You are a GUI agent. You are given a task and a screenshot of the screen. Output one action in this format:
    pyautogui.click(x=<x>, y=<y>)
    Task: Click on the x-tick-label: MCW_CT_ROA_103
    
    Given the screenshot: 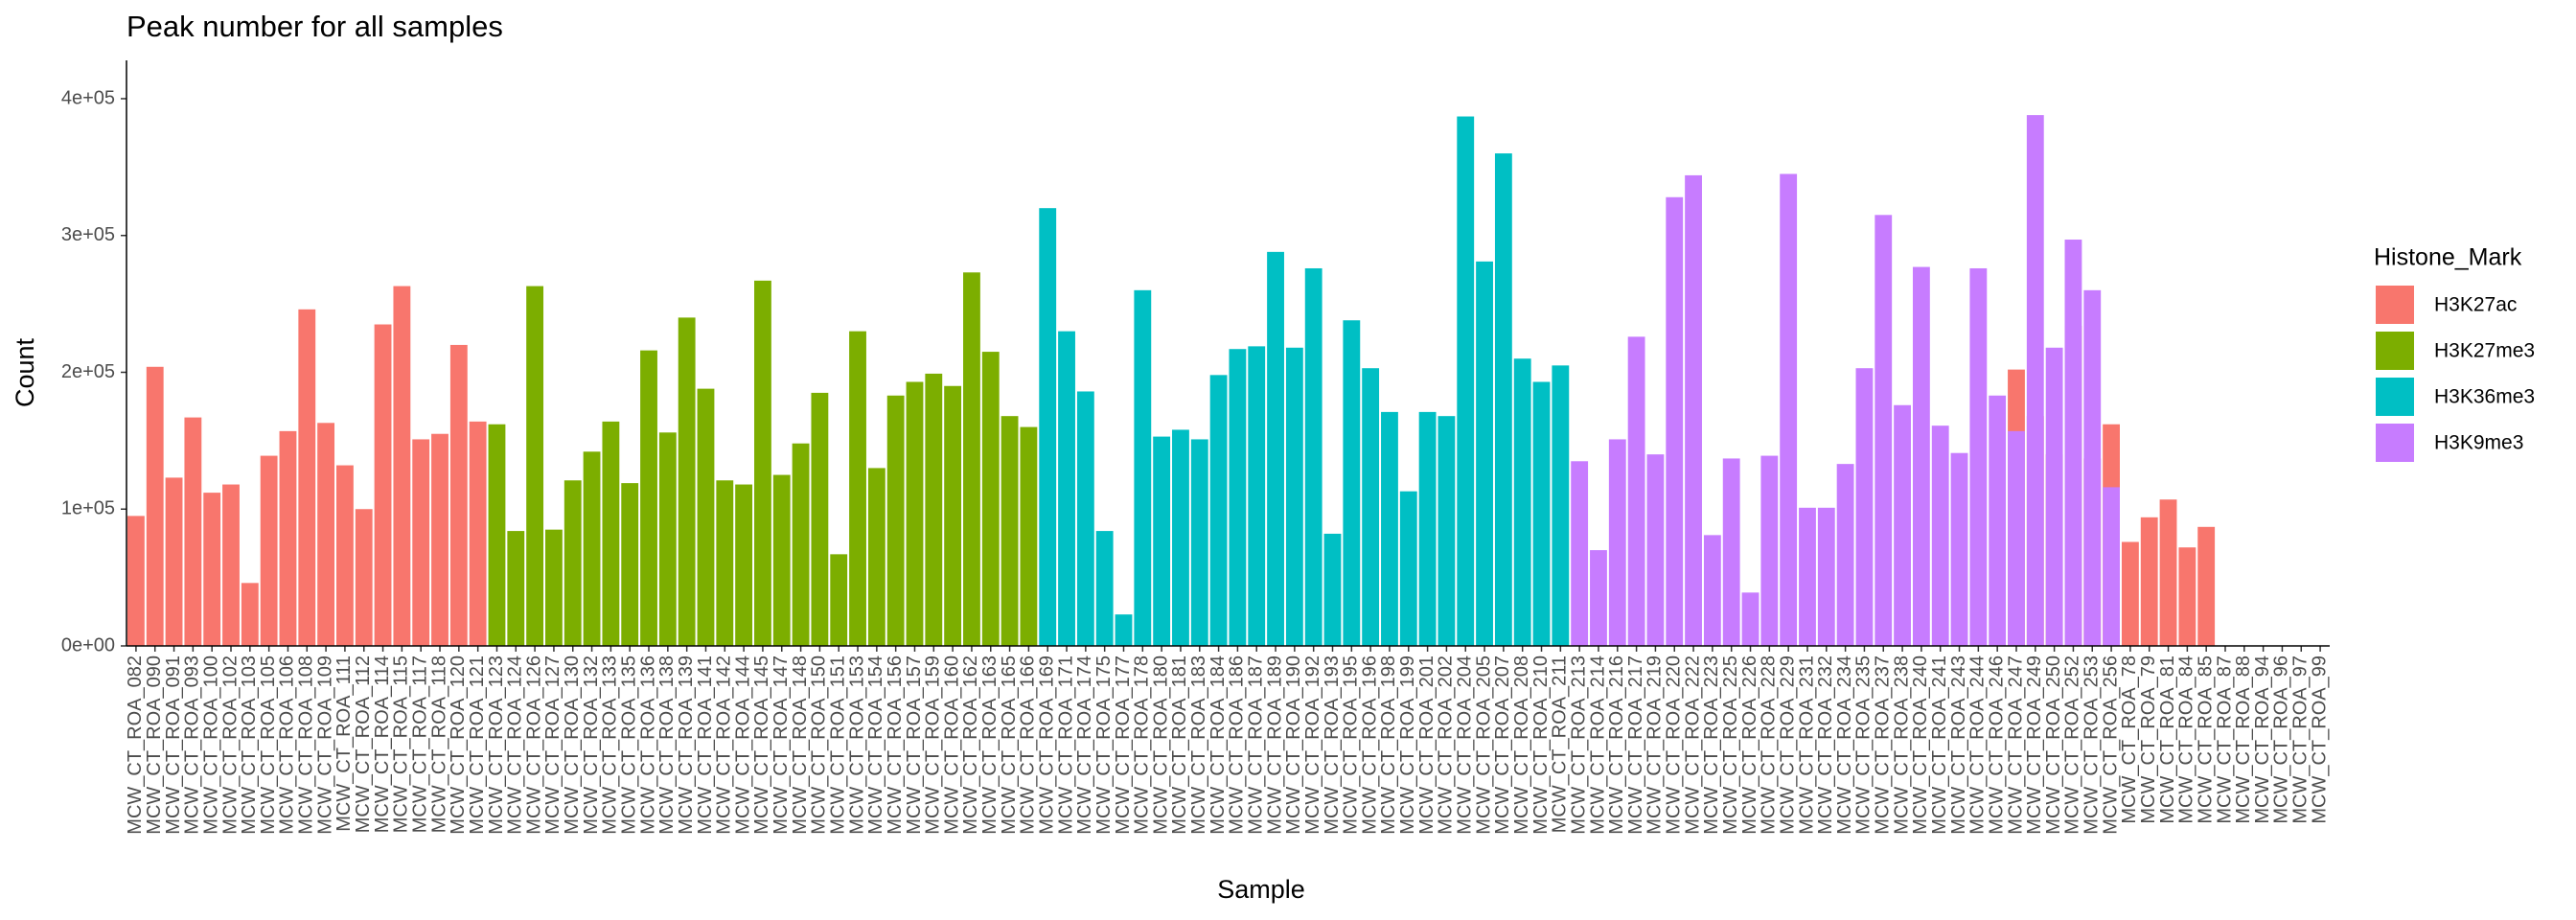 What is the action you would take?
    pyautogui.click(x=249, y=745)
    